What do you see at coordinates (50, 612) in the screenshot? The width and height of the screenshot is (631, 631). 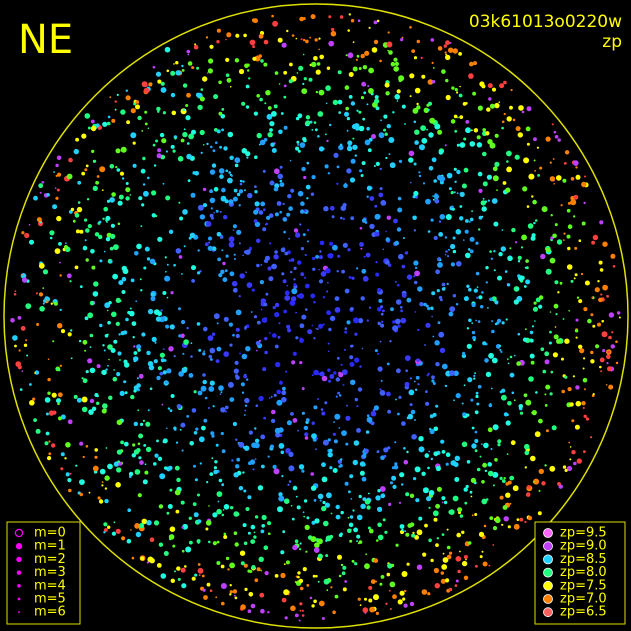 I see `magnitude-label: m=6` at bounding box center [50, 612].